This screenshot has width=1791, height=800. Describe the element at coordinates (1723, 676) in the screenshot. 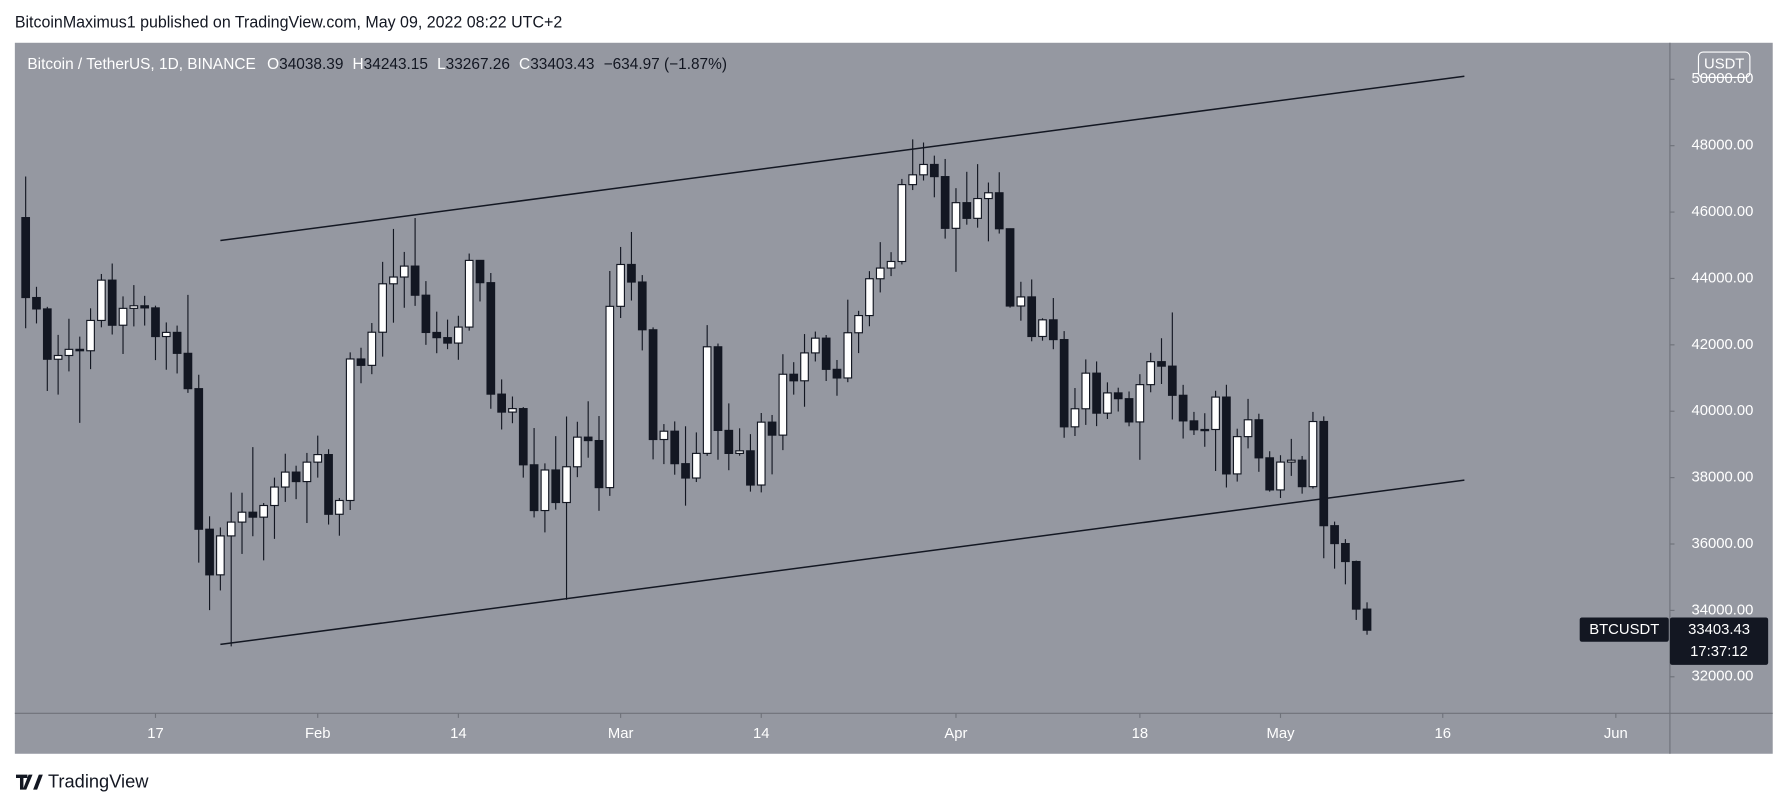

I see `y-tick-label: 32000.00` at that location.